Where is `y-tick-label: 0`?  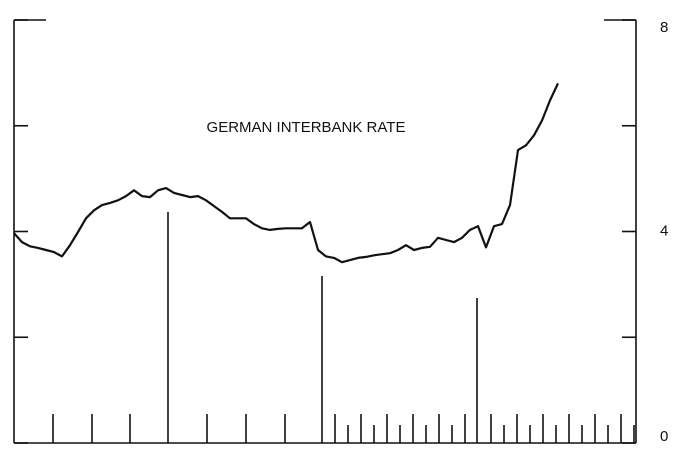
y-tick-label: 0 is located at coordinates (664, 436).